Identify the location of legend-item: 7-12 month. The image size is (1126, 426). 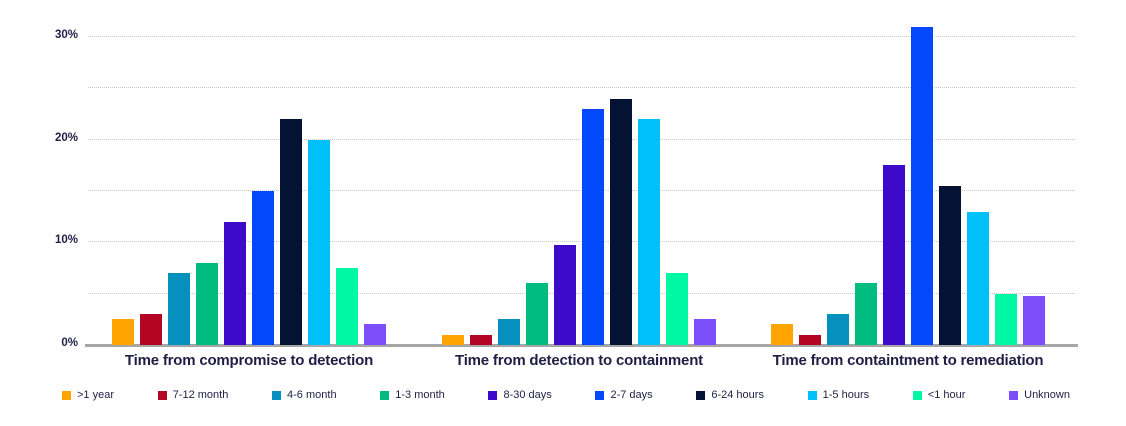
(193, 395).